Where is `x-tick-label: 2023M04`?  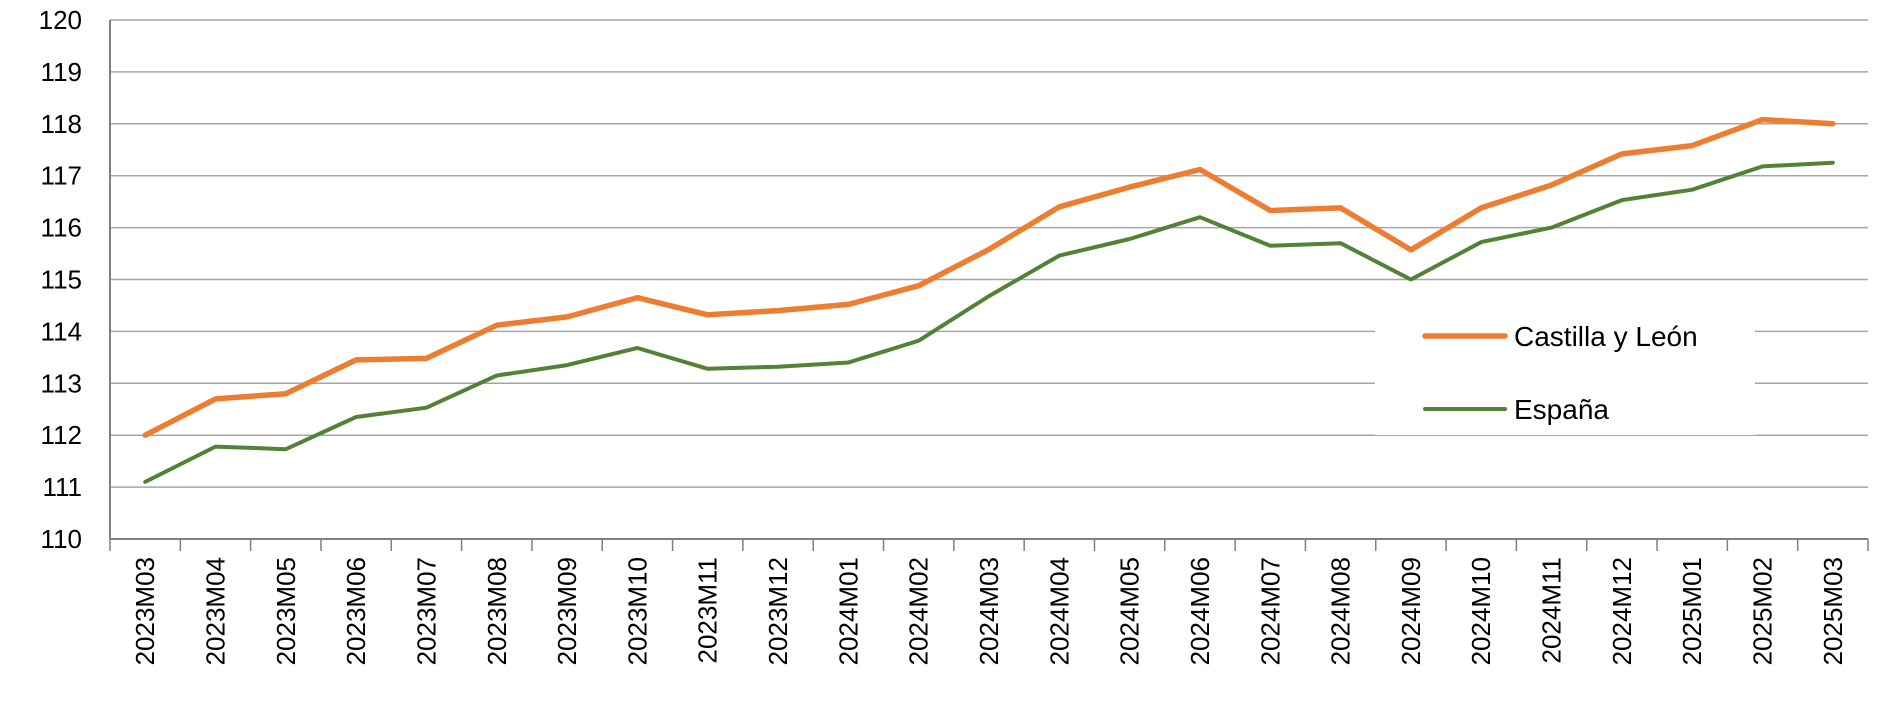
x-tick-label: 2023M04 is located at coordinates (215, 611).